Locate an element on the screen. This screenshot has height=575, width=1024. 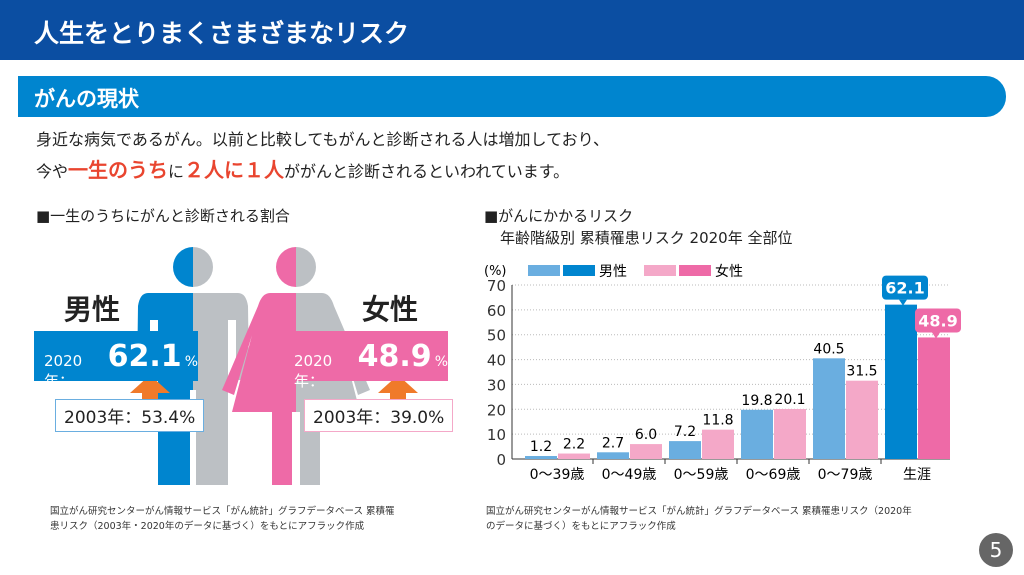
left-title: ■一生のうちにがんと診断される割合 is located at coordinates (163, 216).